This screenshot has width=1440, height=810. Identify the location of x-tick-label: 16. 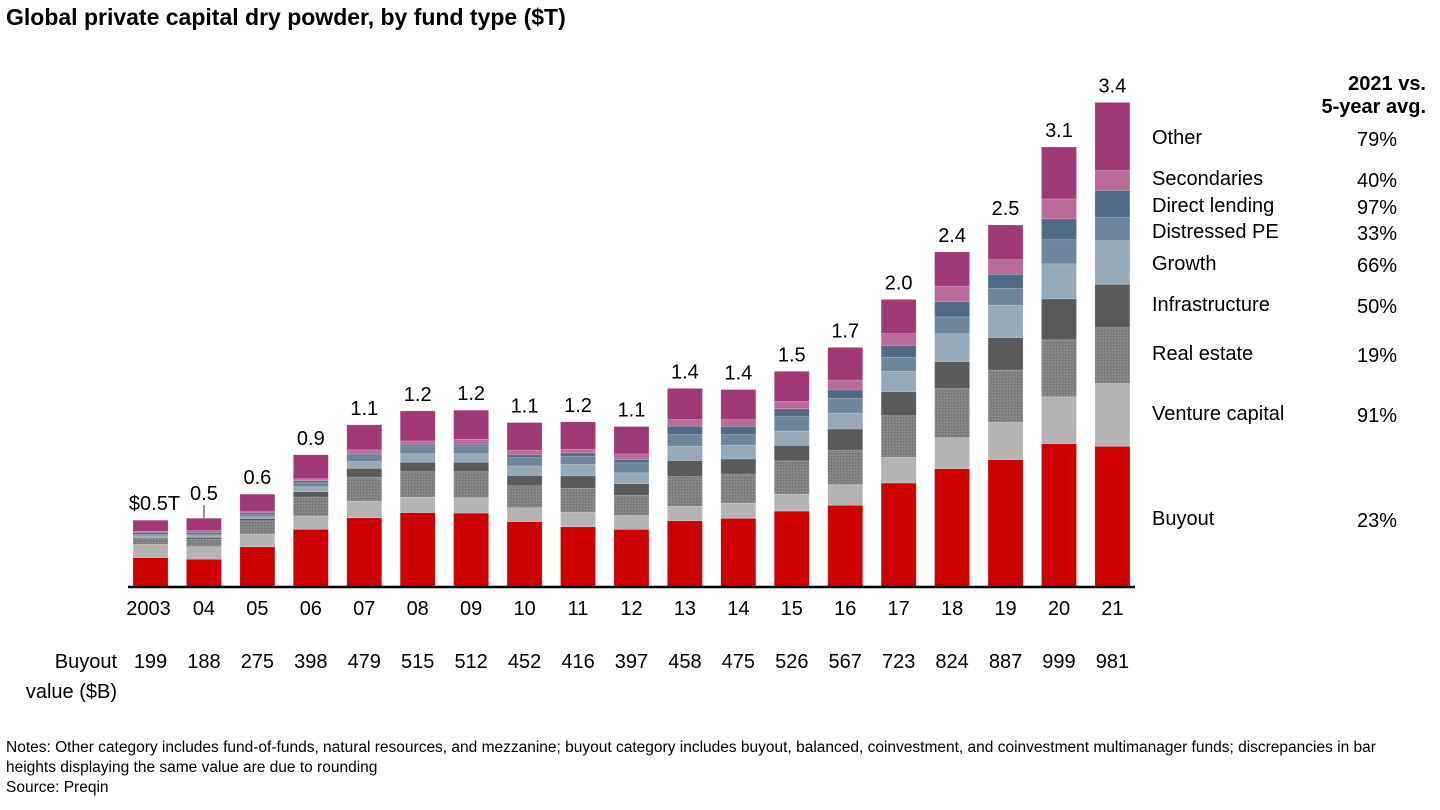
(845, 609).